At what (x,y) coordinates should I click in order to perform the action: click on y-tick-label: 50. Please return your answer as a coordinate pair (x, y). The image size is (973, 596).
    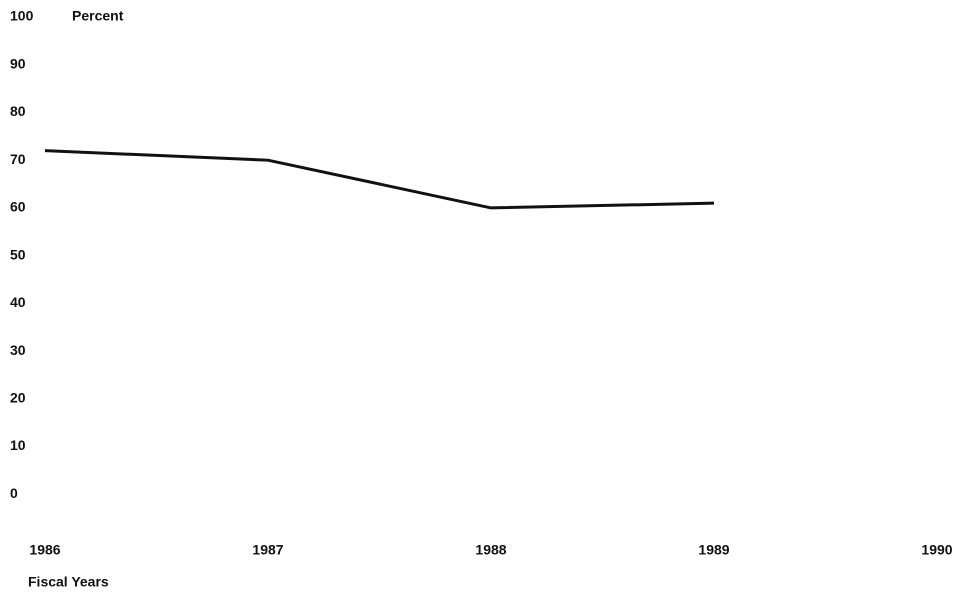
    Looking at the image, I should click on (18, 254).